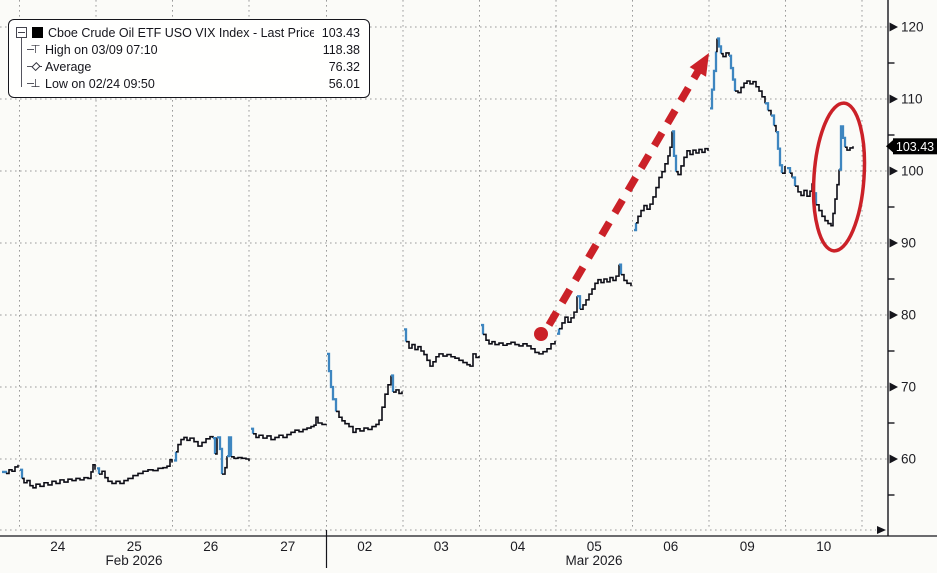 Image resolution: width=937 pixels, height=573 pixels. Describe the element at coordinates (133, 560) in the screenshot. I see `x-axis-month-label: Feb 2026` at that location.